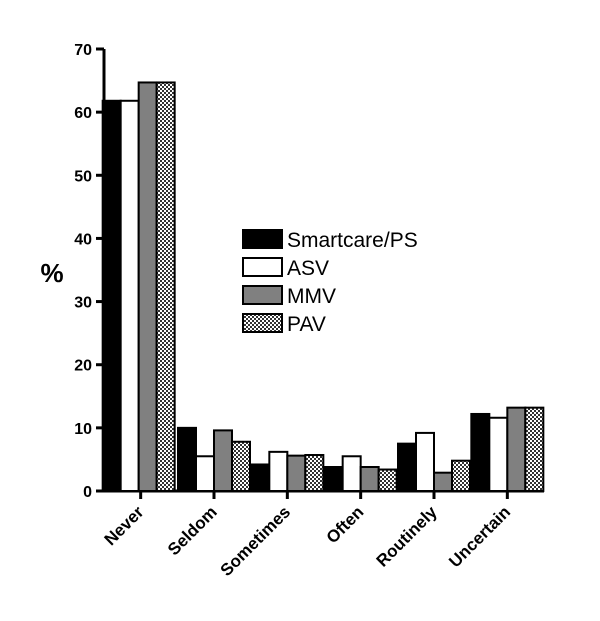 The height and width of the screenshot is (621, 600). What do you see at coordinates (306, 324) in the screenshot?
I see `legend-label: PAV` at bounding box center [306, 324].